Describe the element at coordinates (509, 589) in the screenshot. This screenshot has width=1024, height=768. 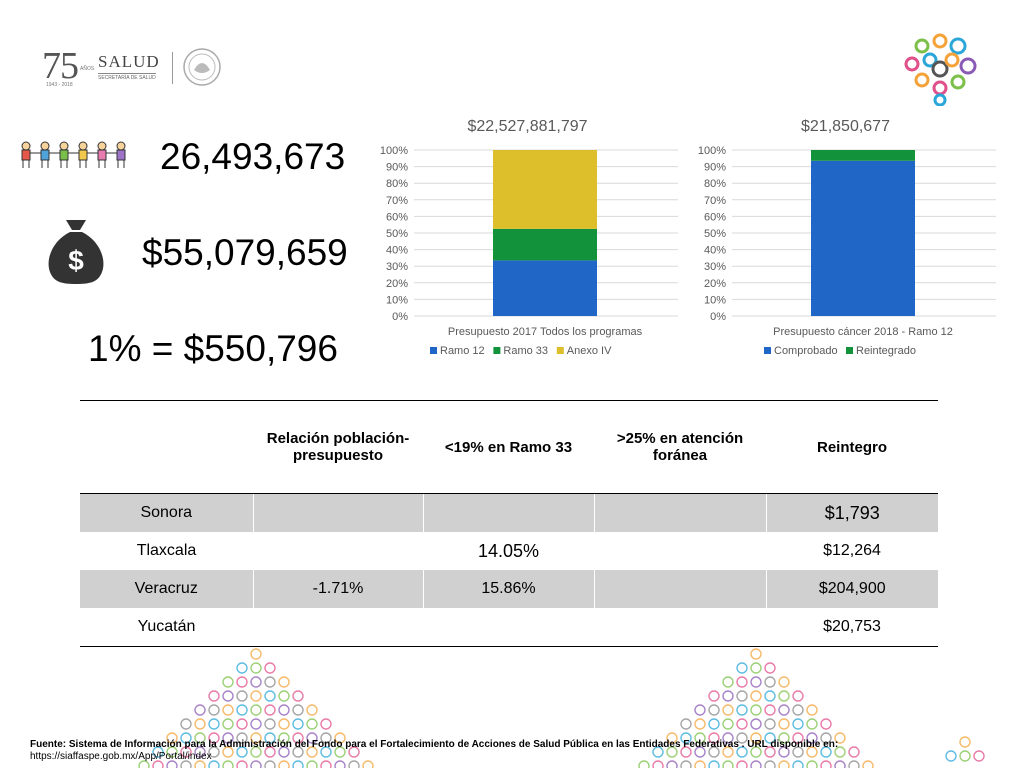
I see `ramo33-cell: 15.86%` at that location.